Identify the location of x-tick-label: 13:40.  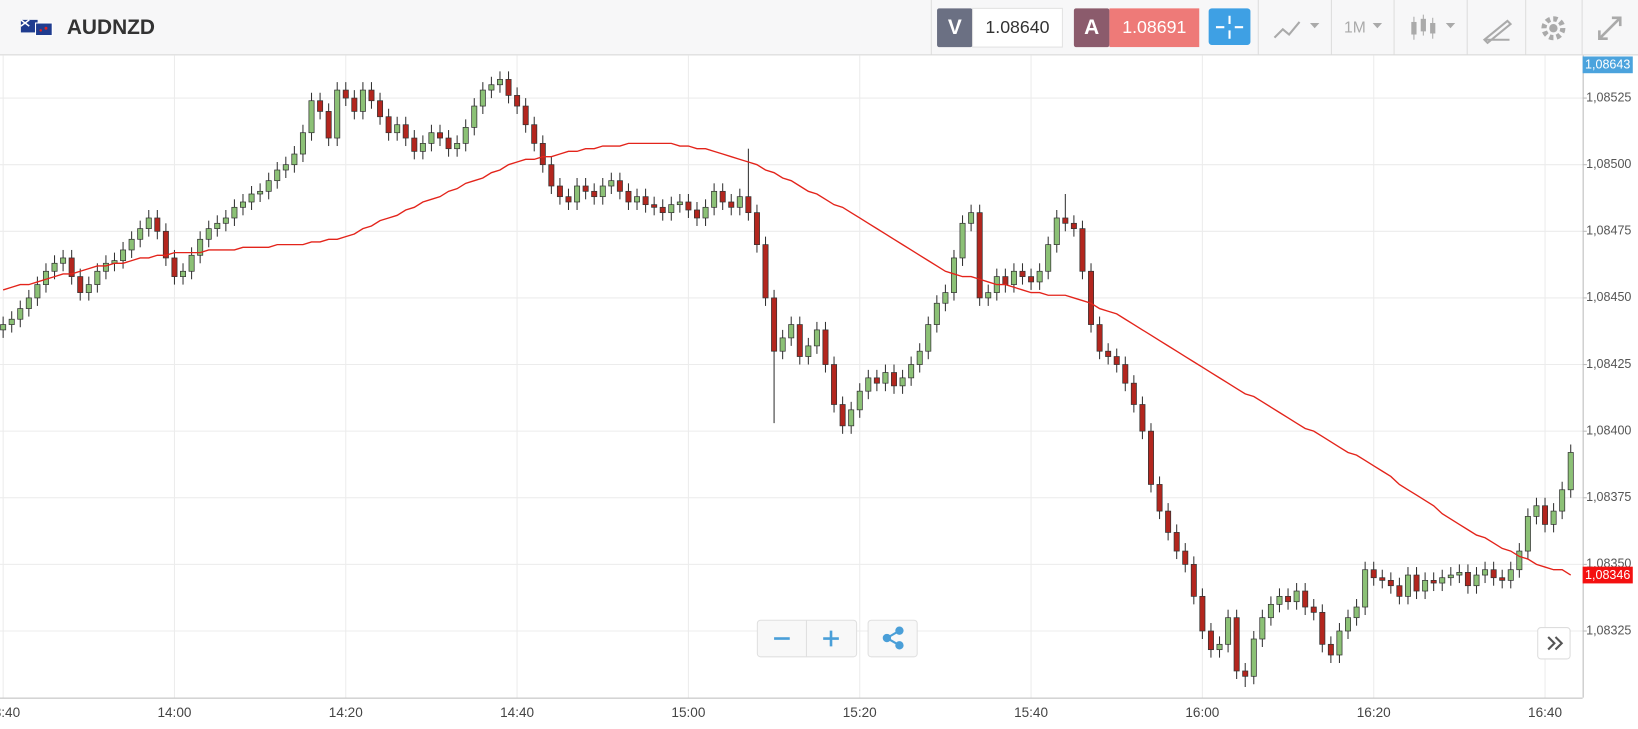
(10, 712).